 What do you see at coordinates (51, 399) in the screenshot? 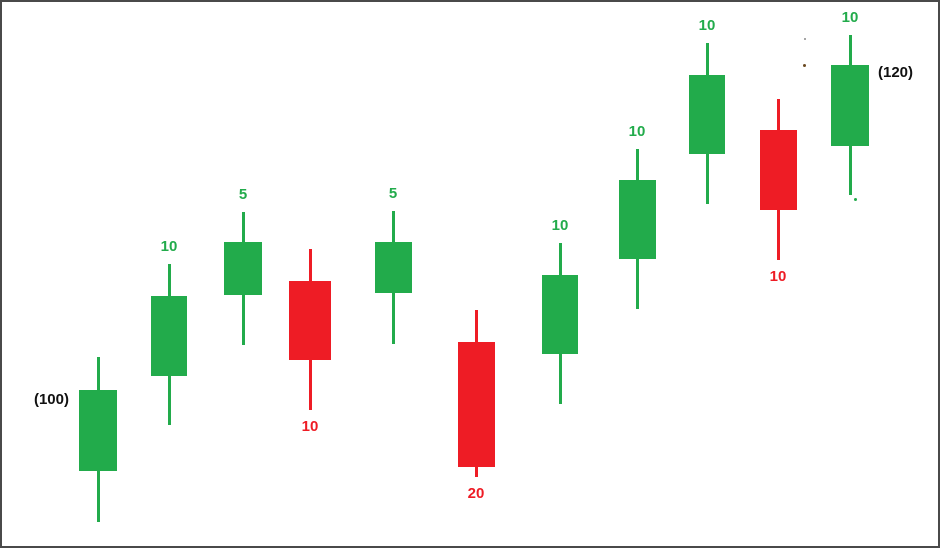
I see `start-price-annotation: (100)` at bounding box center [51, 399].